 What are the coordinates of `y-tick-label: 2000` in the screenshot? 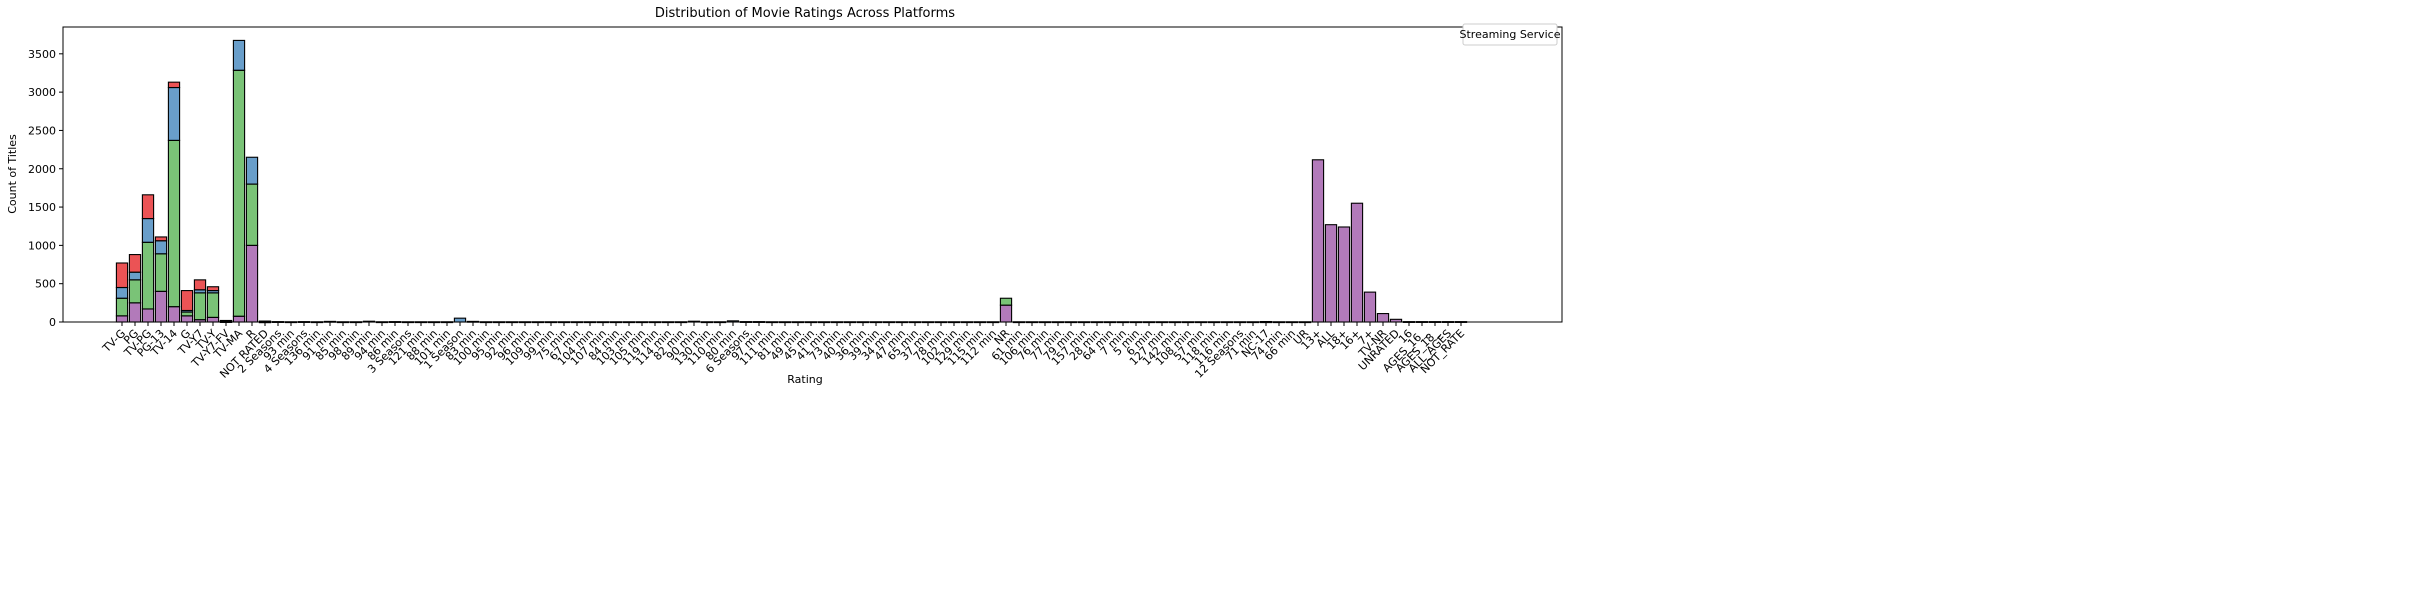 It's located at (42, 169).